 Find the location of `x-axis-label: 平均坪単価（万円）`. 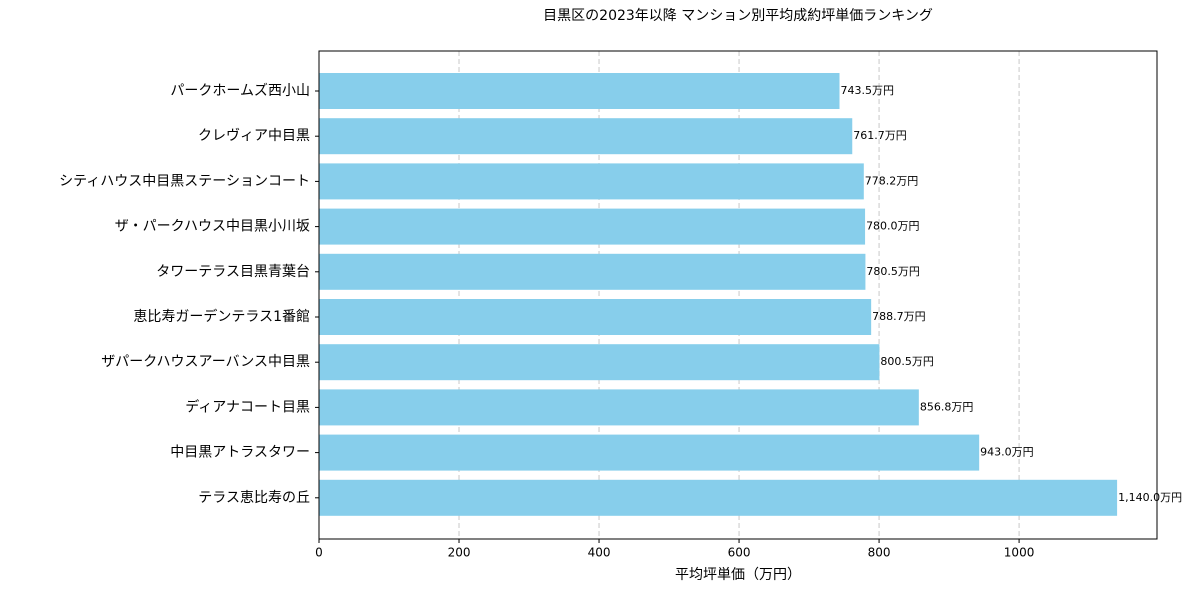

x-axis-label: 平均坪単価（万円） is located at coordinates (738, 575).